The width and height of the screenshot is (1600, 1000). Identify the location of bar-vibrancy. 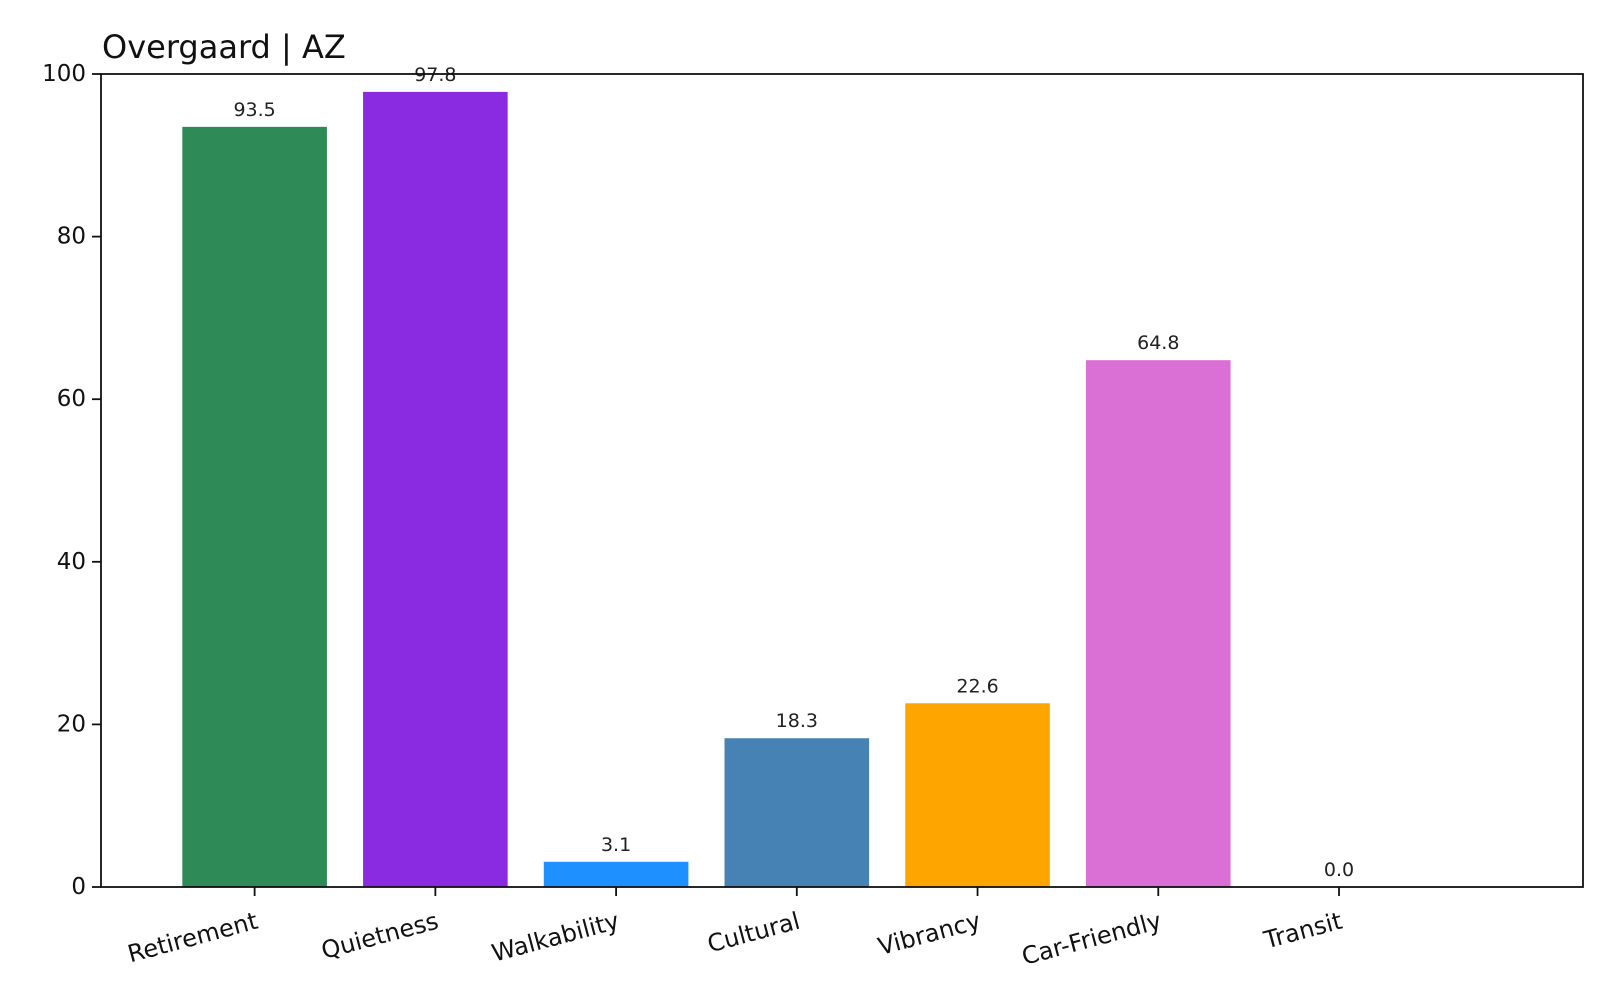
(977, 795).